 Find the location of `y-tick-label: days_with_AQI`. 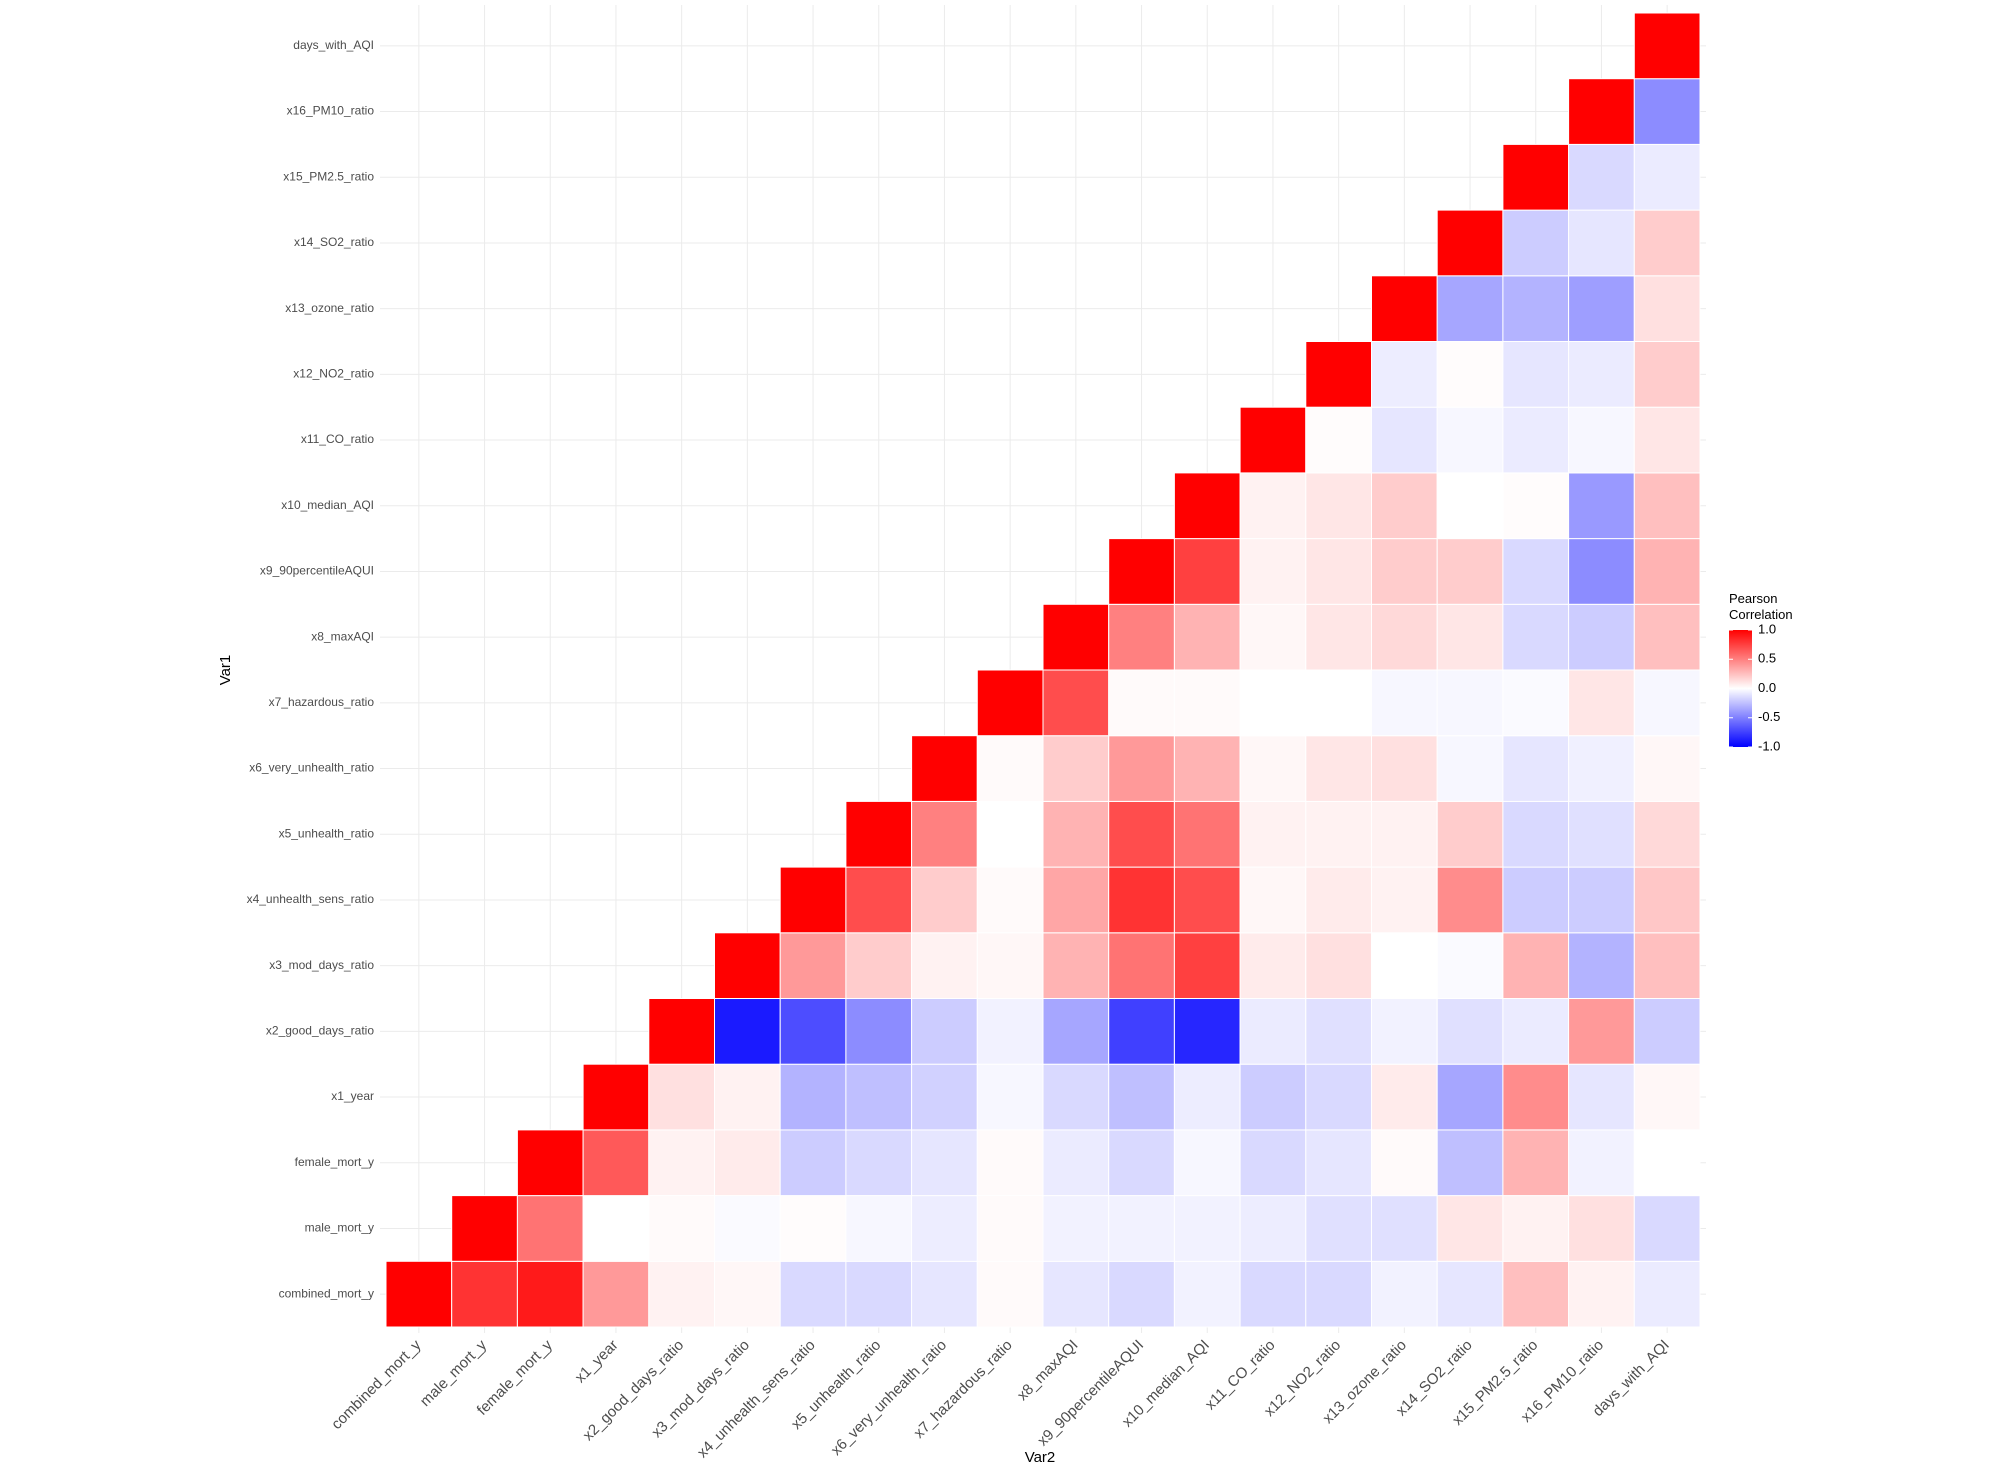

y-tick-label: days_with_AQI is located at coordinates (333, 45).